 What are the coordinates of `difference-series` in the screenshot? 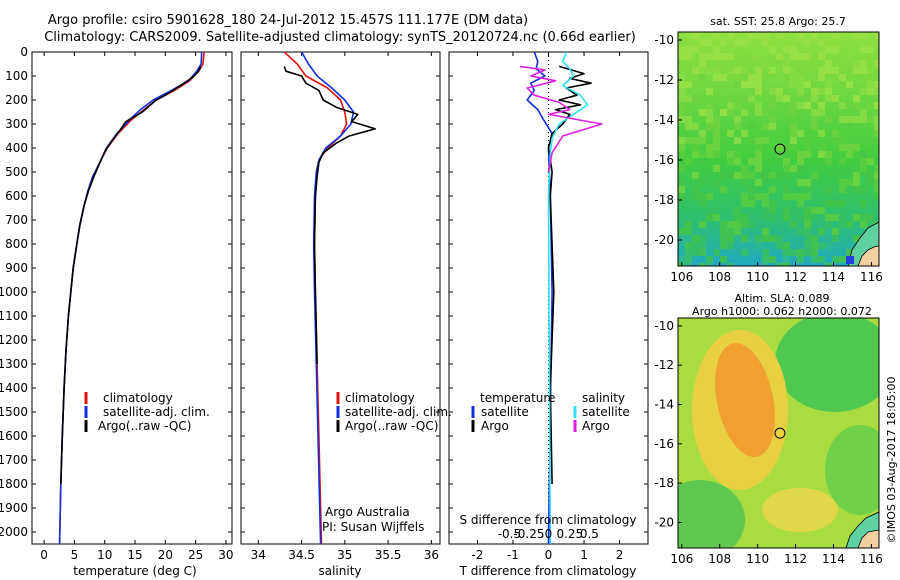 It's located at (561, 298).